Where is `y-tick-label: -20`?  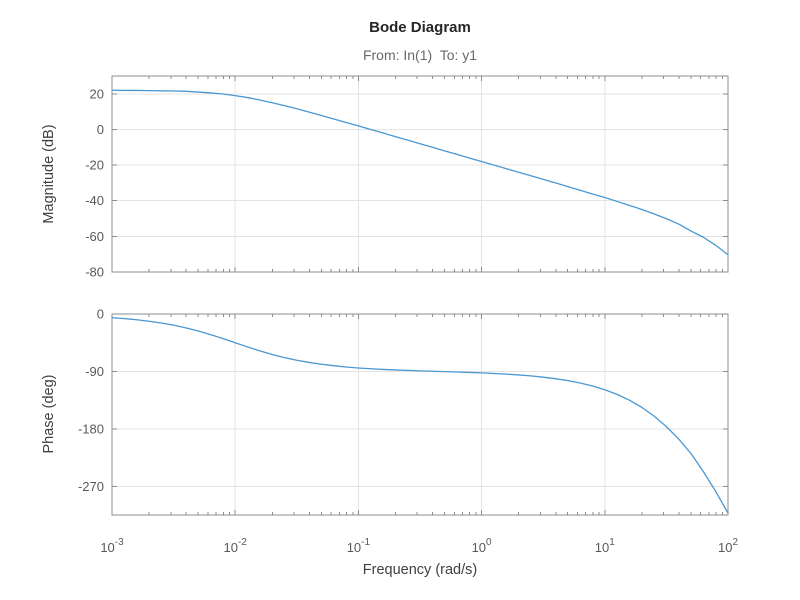 y-tick-label: -20 is located at coordinates (94, 165).